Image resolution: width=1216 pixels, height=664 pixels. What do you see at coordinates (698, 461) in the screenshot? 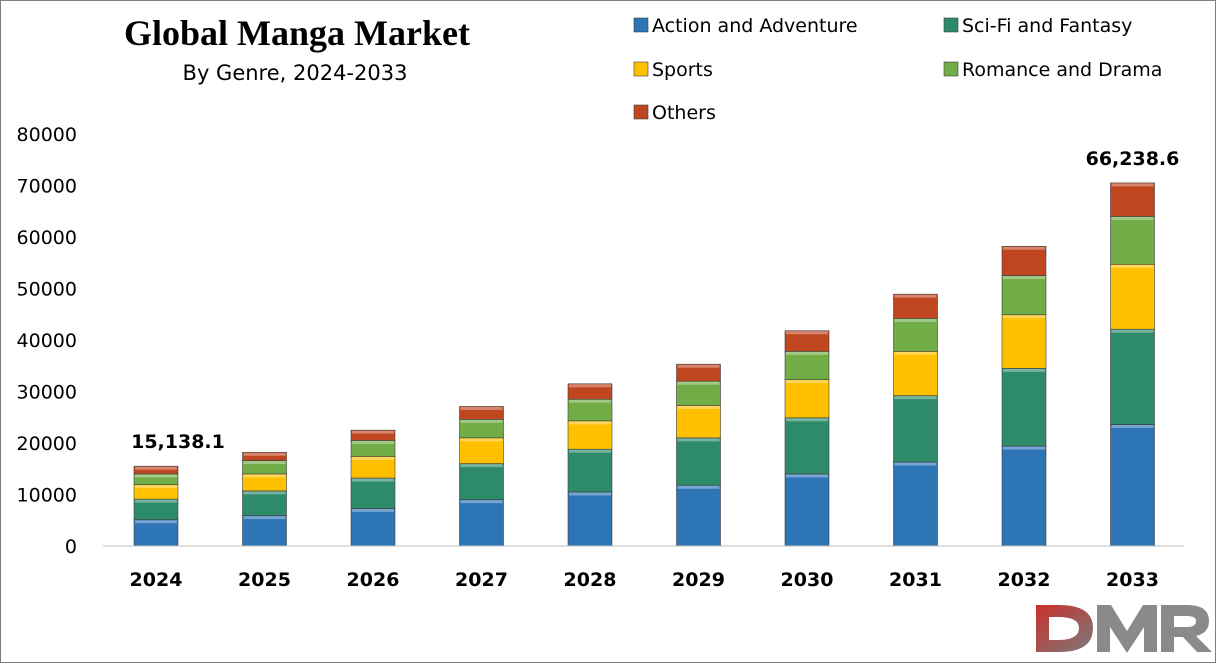
I see `bar-2029-sci-fi-and-fantasy` at bounding box center [698, 461].